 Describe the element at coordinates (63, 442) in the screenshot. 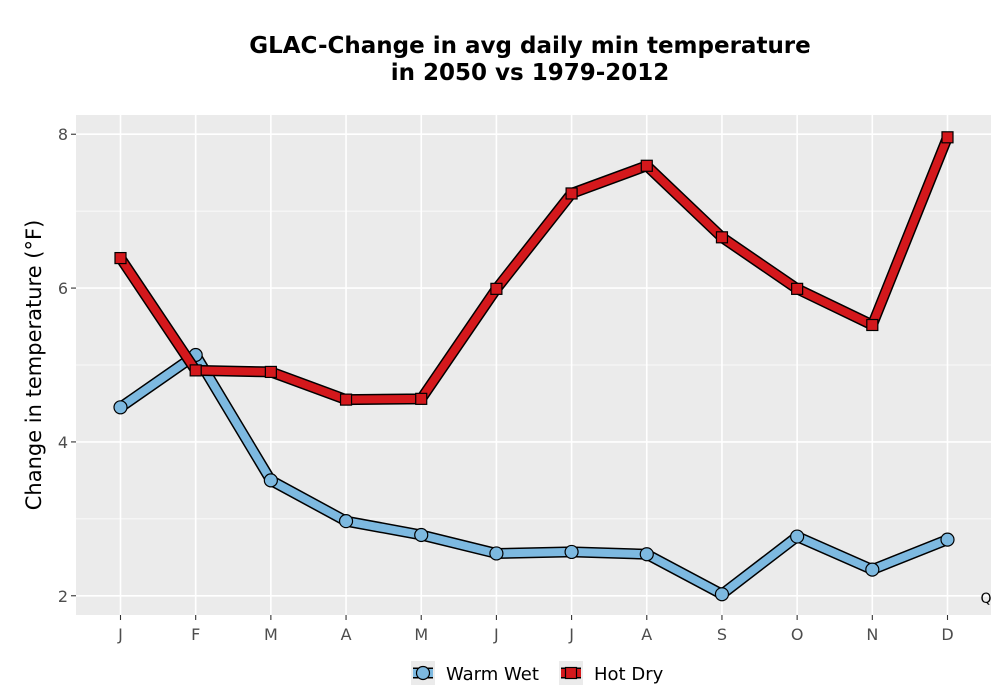

I see `y-tick-label: 4` at that location.